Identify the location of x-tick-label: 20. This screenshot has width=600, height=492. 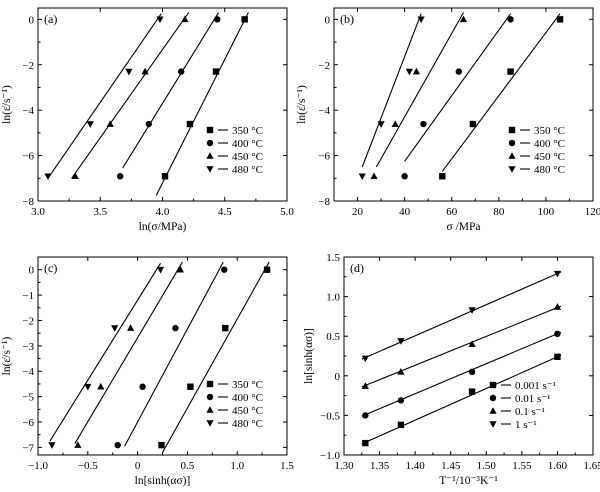
(358, 212).